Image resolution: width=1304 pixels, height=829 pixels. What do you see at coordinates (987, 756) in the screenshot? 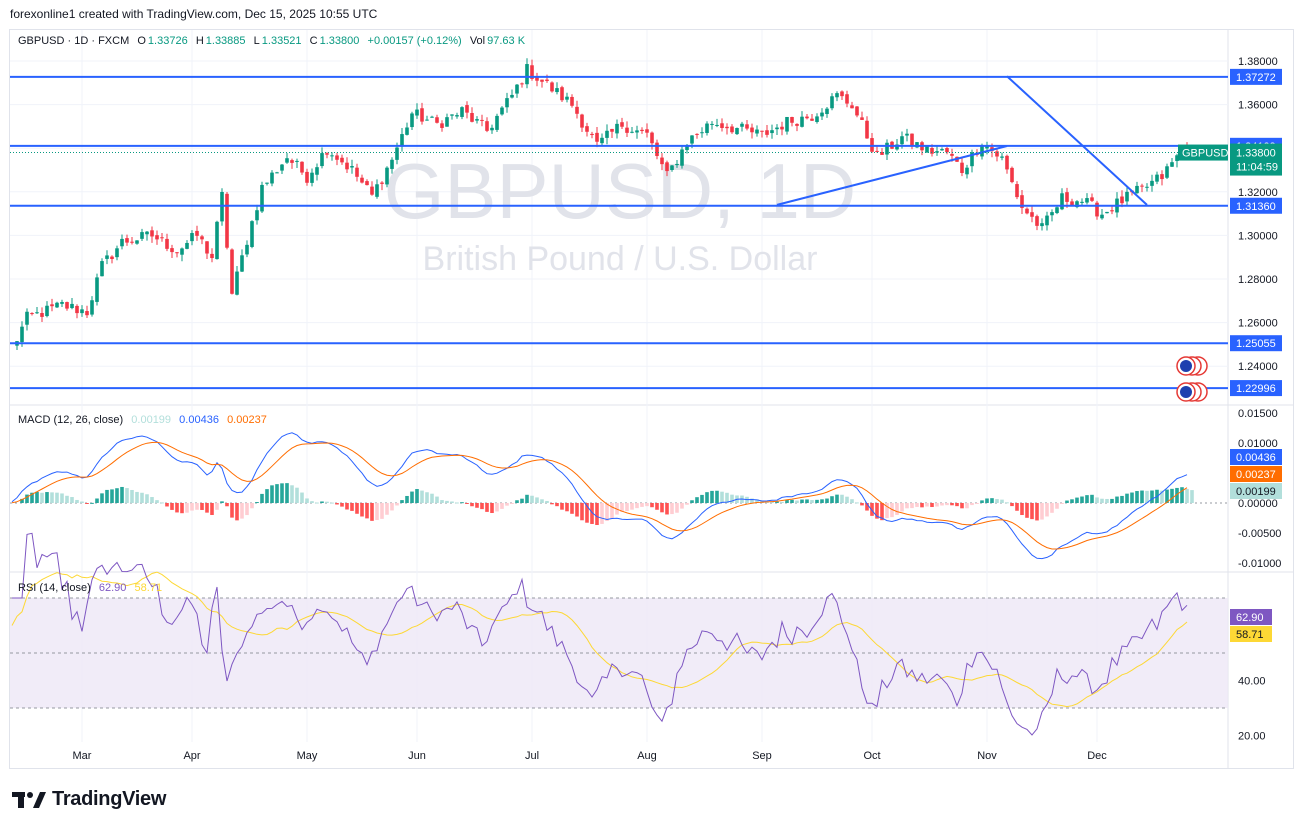
I see `month-tick-label: Nov` at bounding box center [987, 756].